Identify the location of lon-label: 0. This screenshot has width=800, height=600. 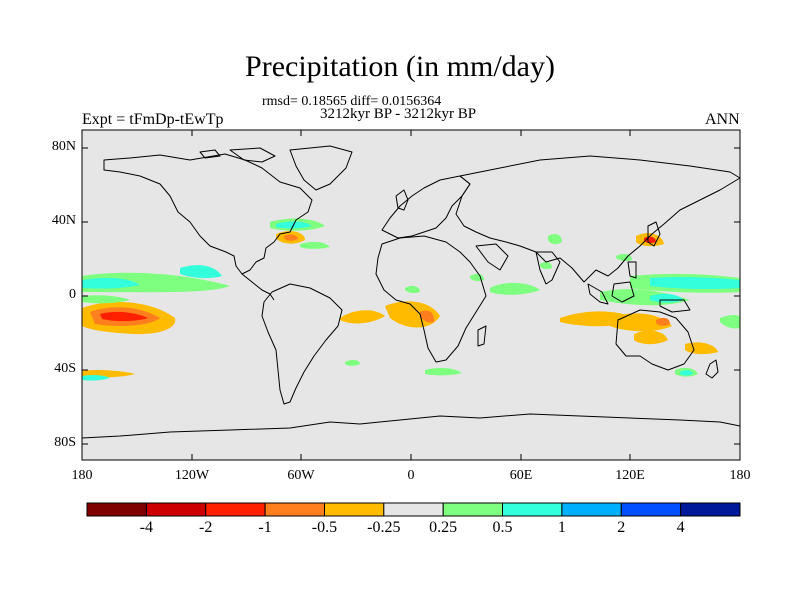
(411, 475).